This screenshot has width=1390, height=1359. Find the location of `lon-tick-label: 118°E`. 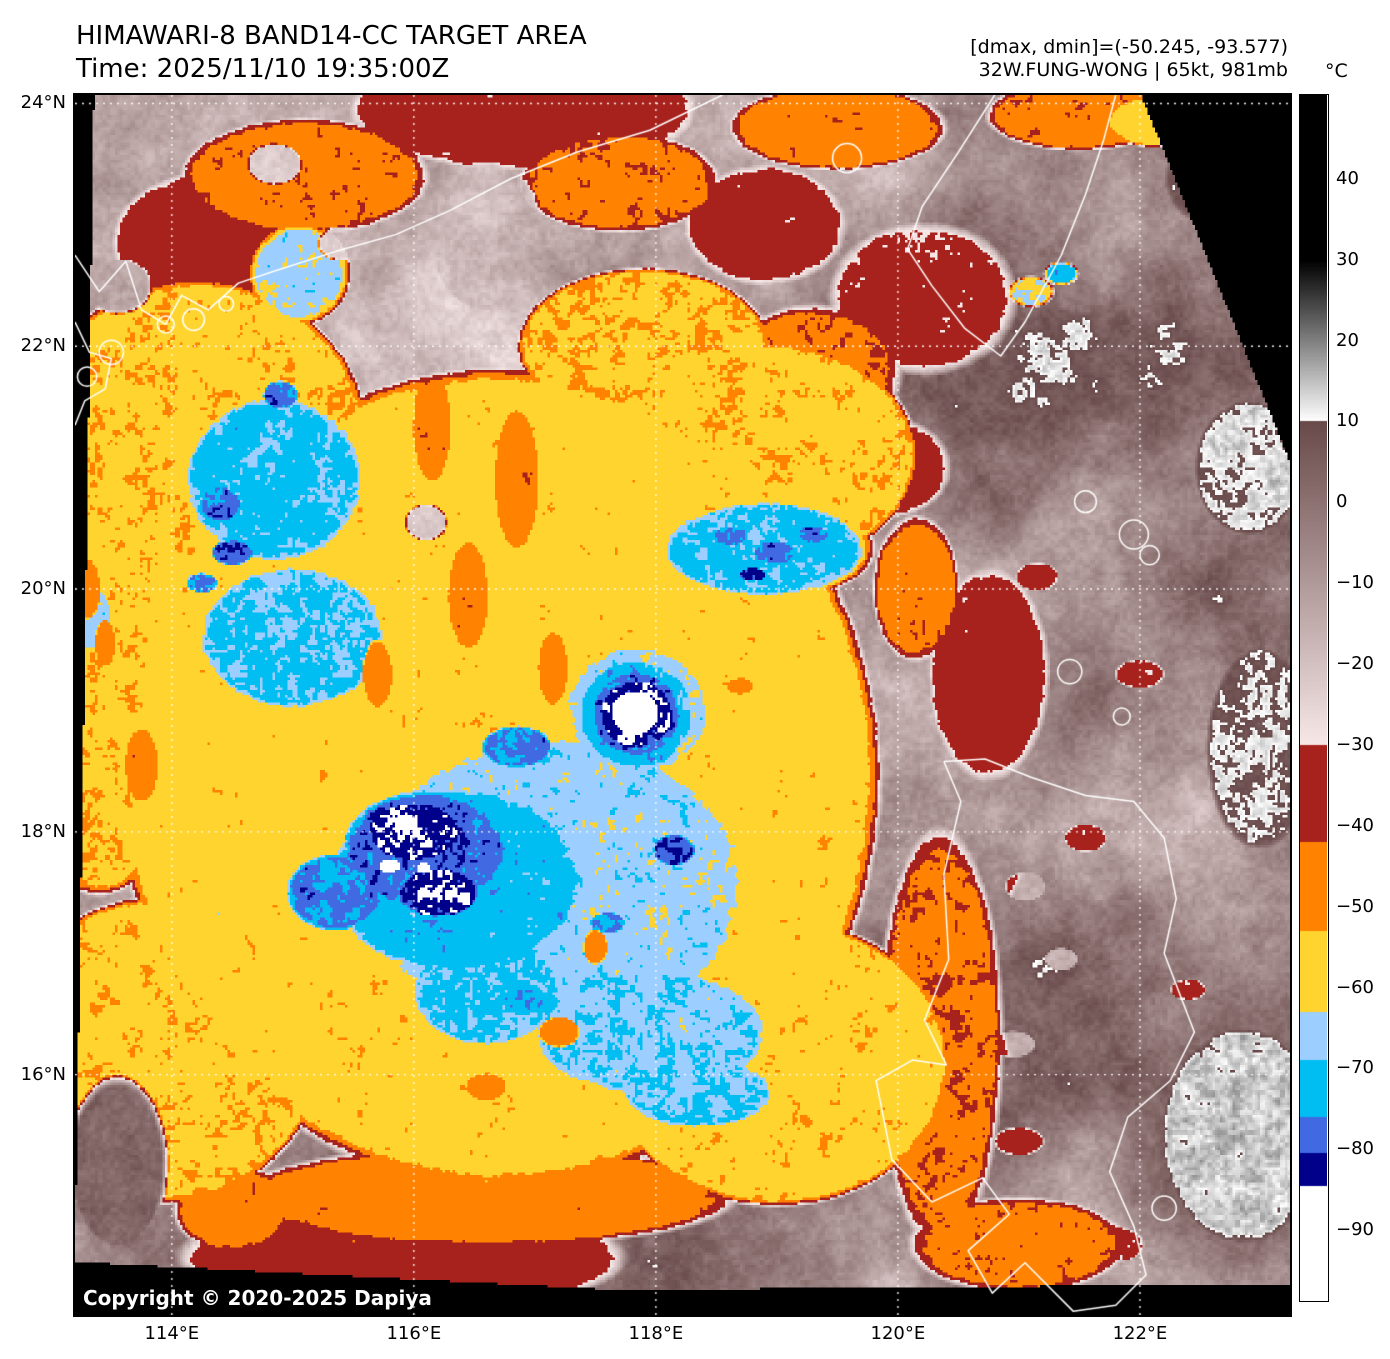

lon-tick-label: 118°E is located at coordinates (656, 1333).